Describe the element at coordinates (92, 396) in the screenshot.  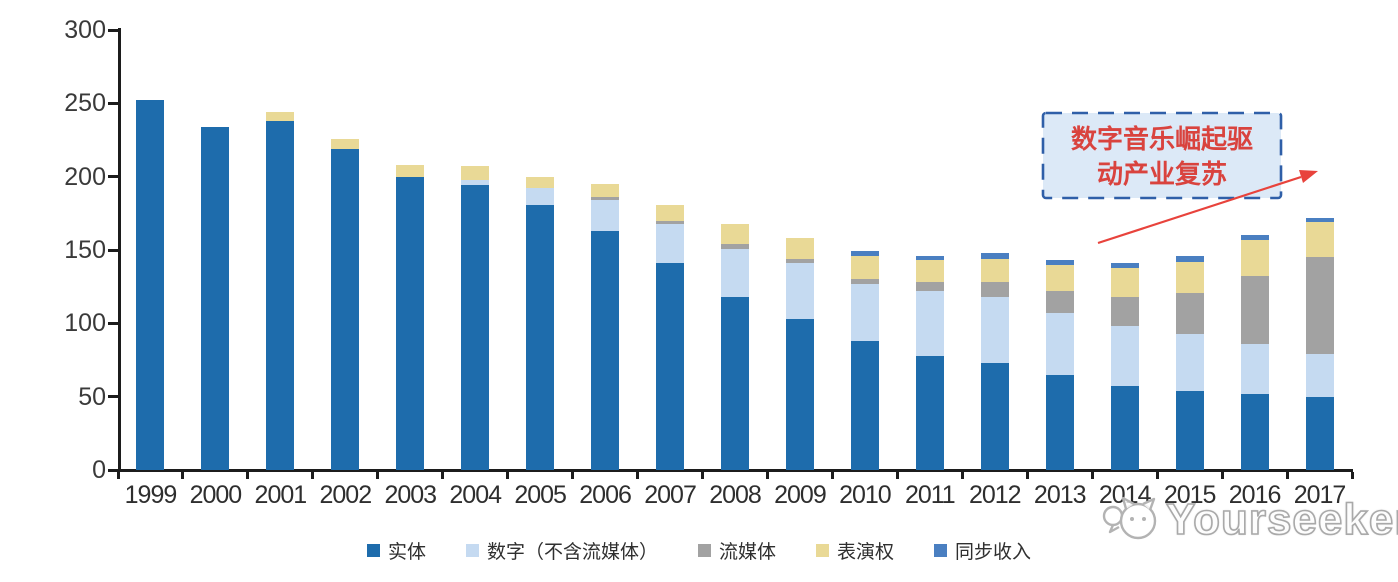
I see `y-axis-label-50: 50` at that location.